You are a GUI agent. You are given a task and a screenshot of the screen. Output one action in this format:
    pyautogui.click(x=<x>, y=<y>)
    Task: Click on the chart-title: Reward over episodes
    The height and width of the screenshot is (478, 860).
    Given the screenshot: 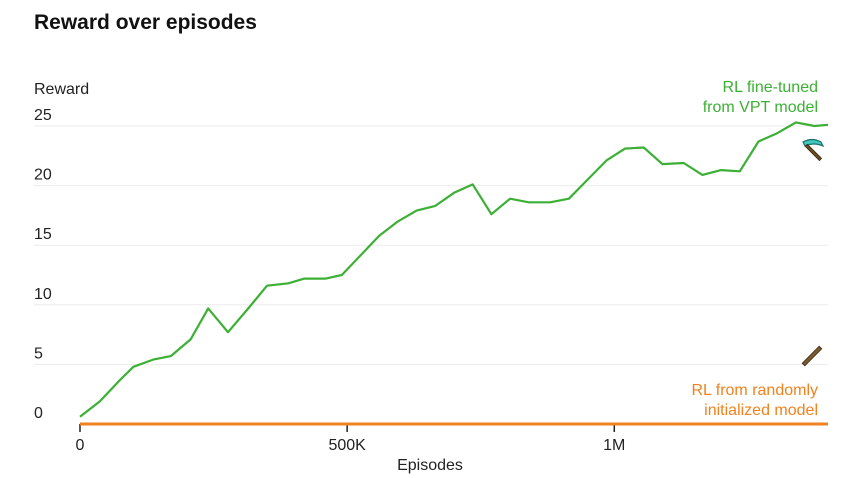 What is the action you would take?
    pyautogui.click(x=145, y=22)
    